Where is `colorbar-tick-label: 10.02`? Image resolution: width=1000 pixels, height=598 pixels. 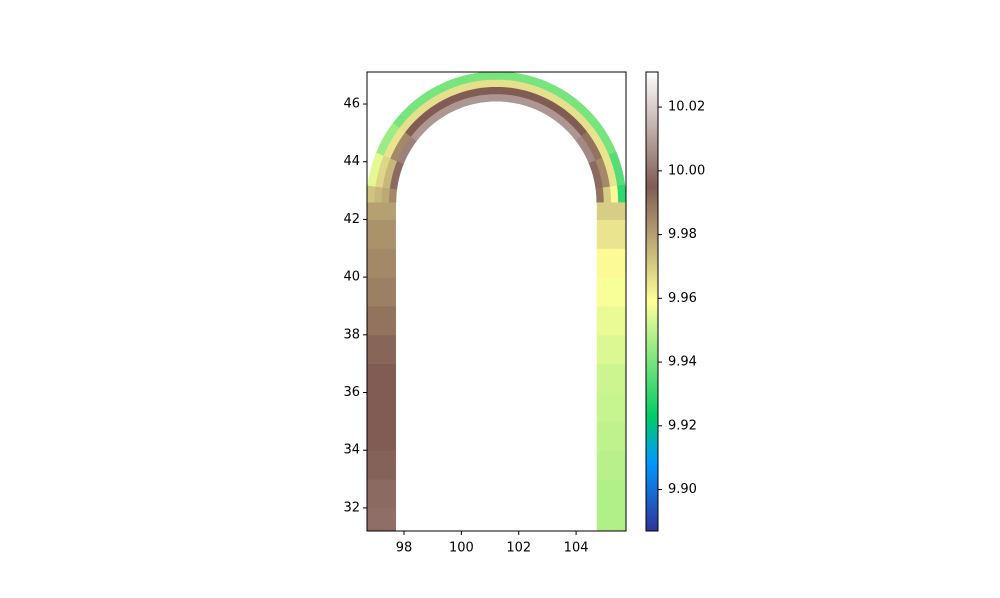
colorbar-tick-label: 10.02 is located at coordinates (686, 107).